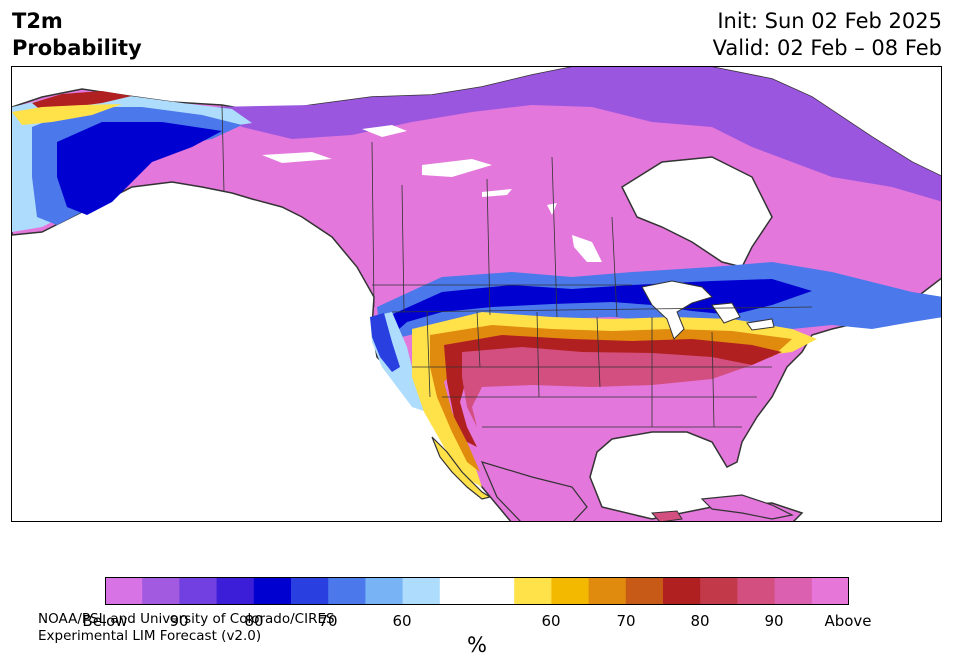  I want to click on valid-range: Valid: 02 Feb – 08 Feb, so click(827, 48).